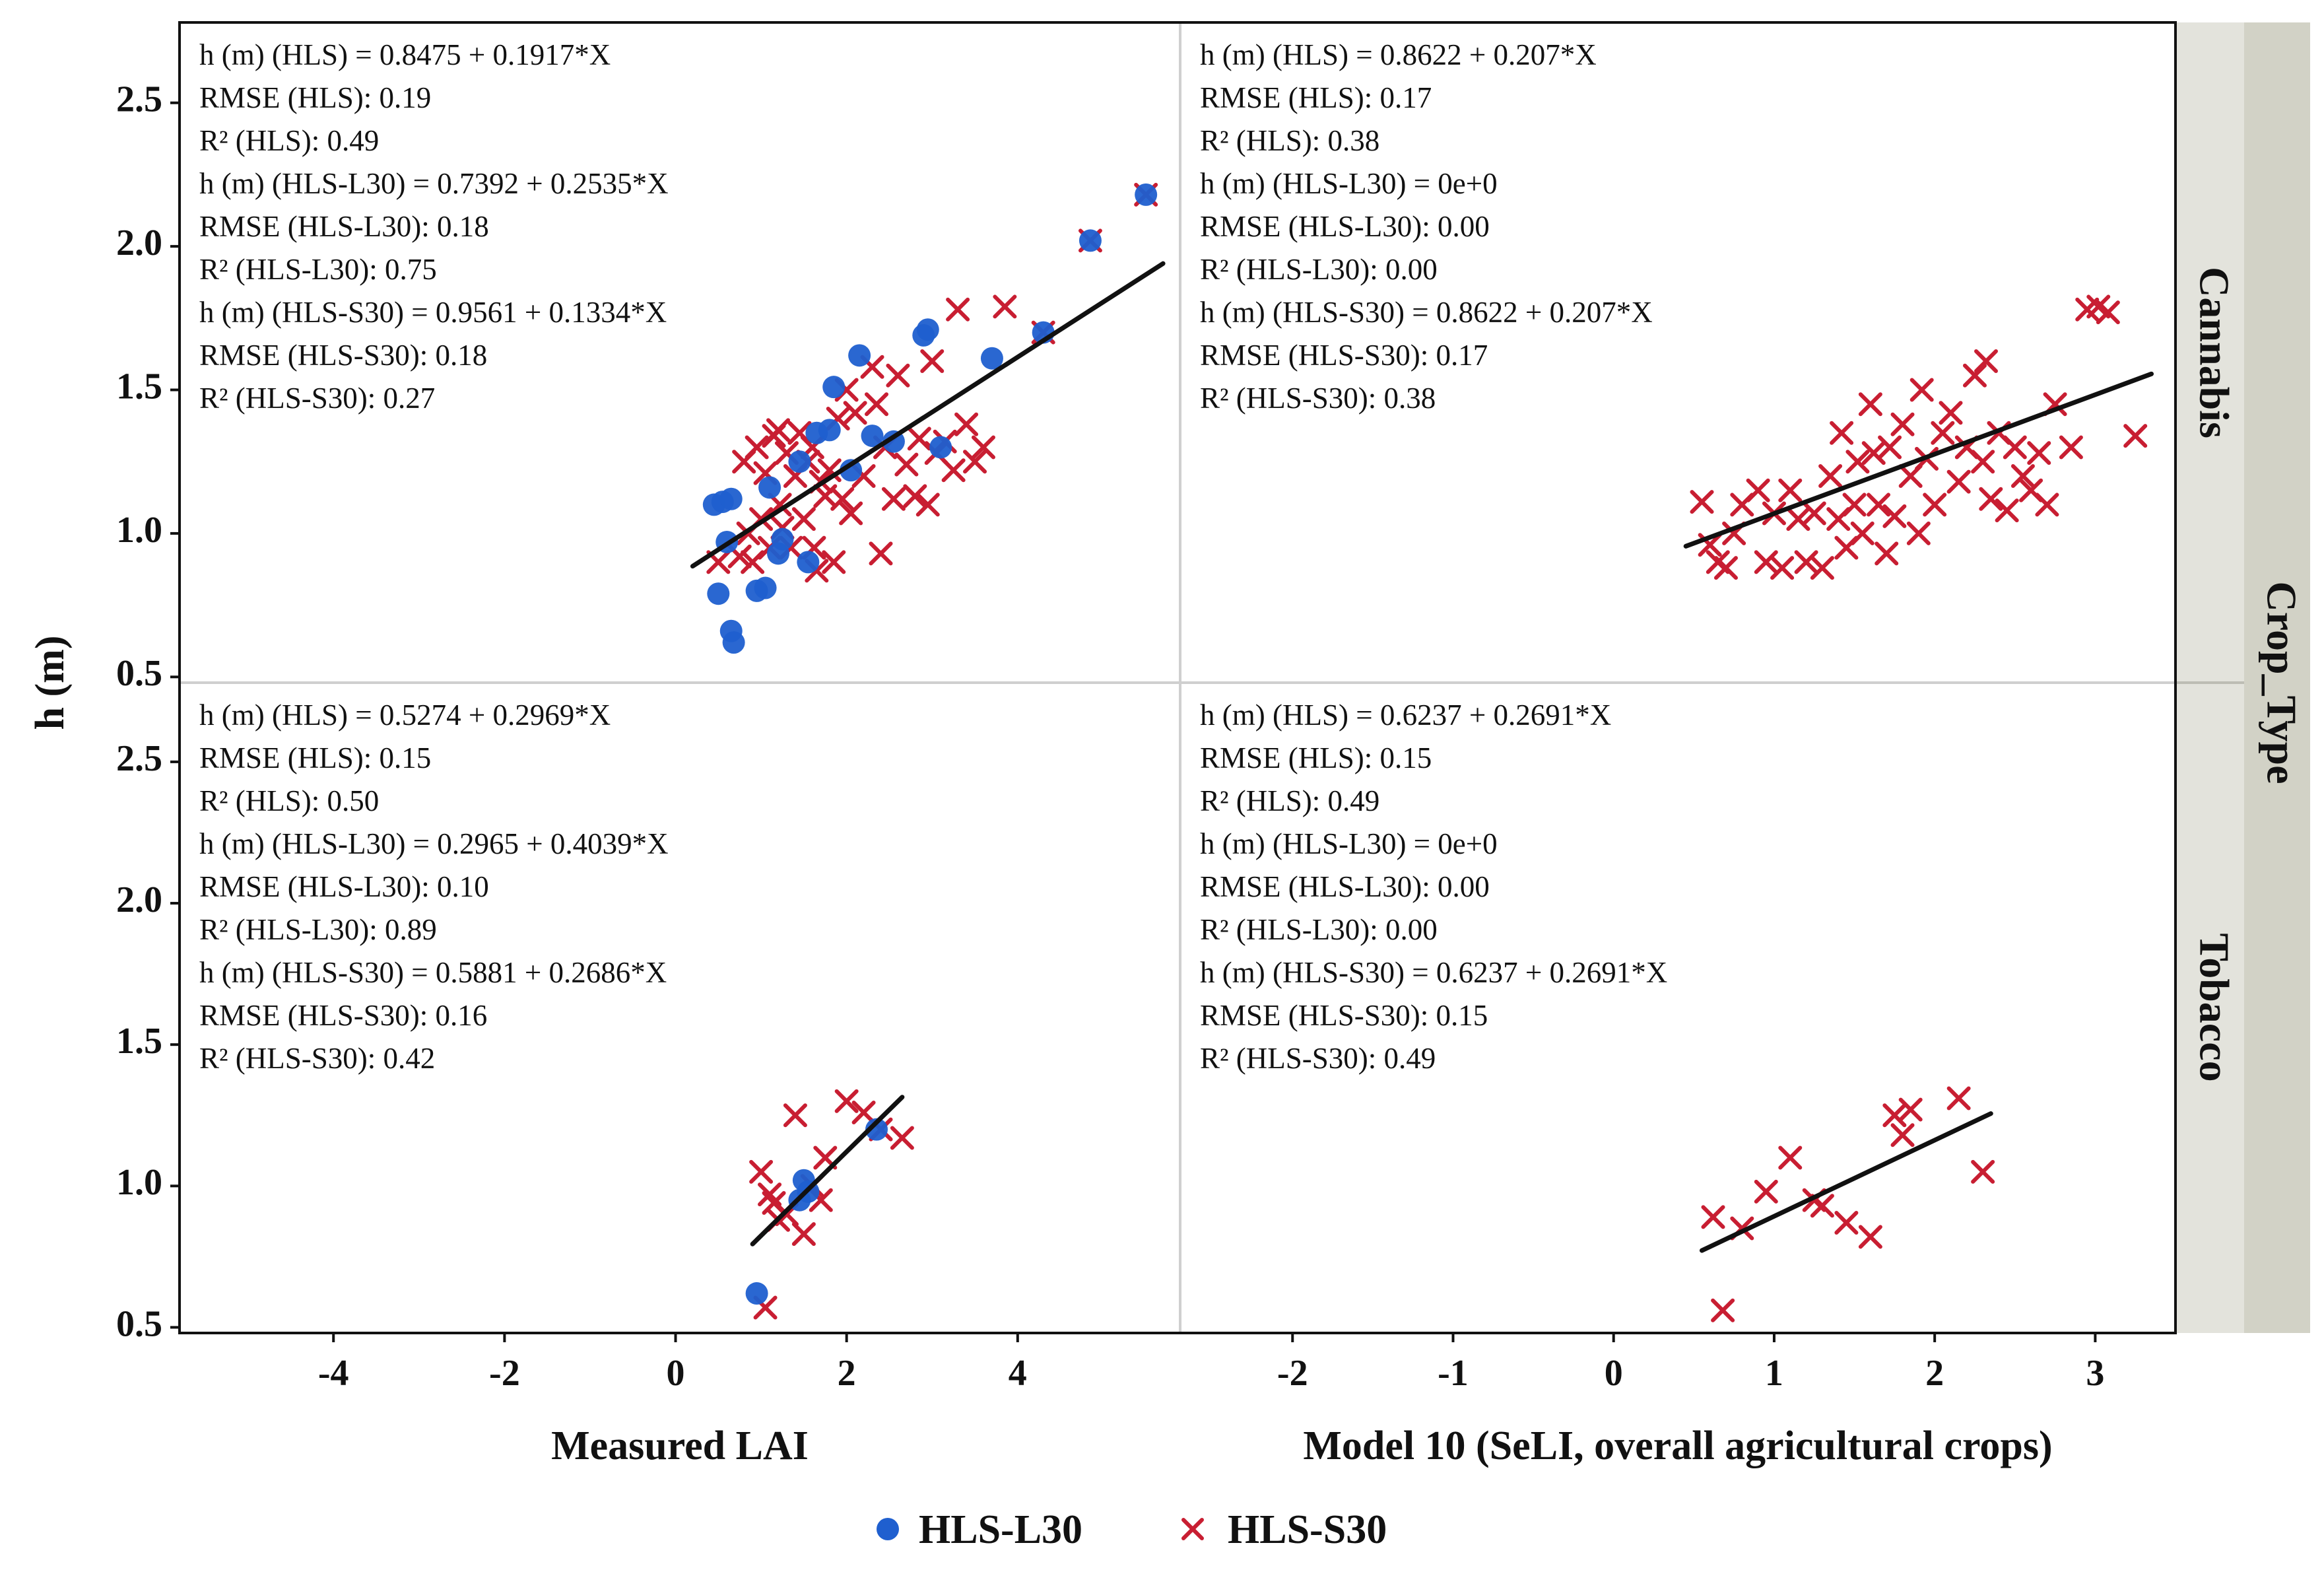  Describe the element at coordinates (148, 711) in the screenshot. I see `y-axis-ticks: 0.5 1.0 1.5 2.0 2.5 0.5 1.0 1.5 2.0 2.5` at that location.